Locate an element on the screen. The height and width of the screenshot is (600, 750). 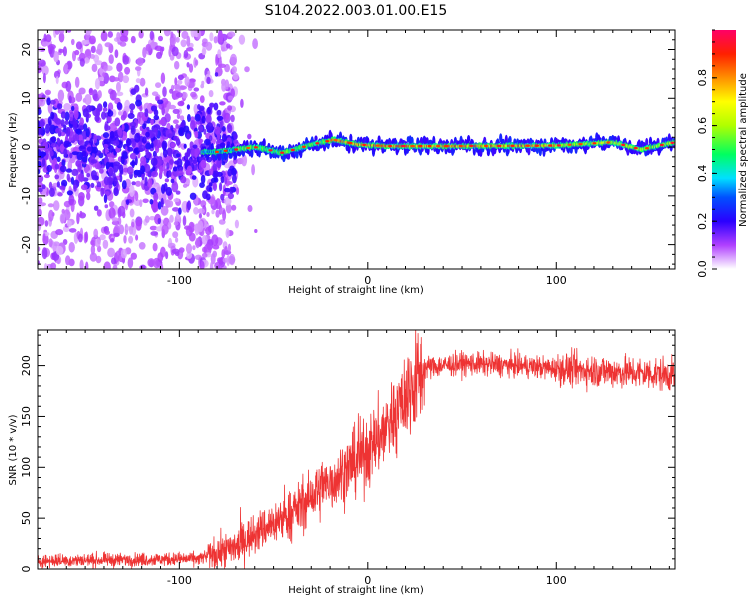
y-tick-label: 0 is located at coordinates (26, 569).